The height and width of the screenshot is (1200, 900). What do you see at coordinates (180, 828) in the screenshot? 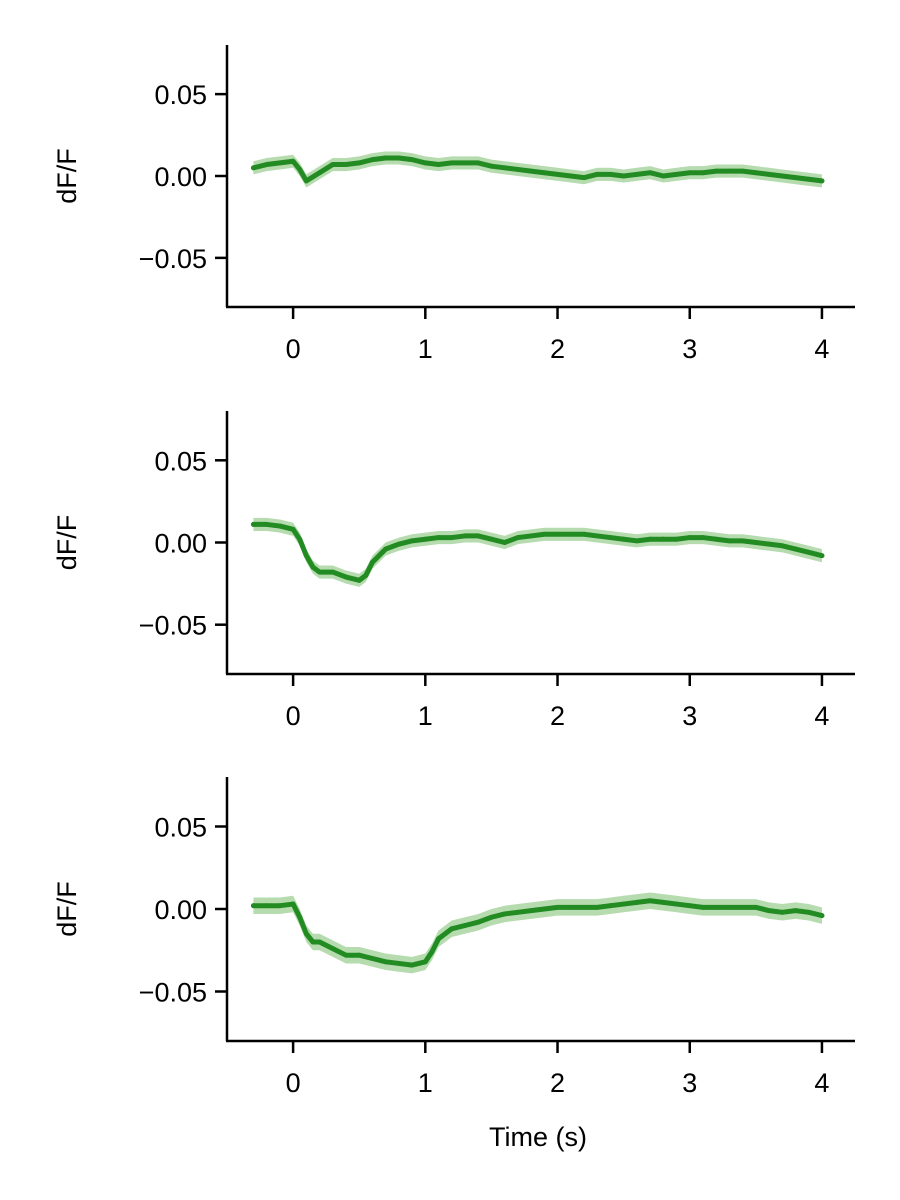
I see `y-tick-label: 0.05` at bounding box center [180, 828].